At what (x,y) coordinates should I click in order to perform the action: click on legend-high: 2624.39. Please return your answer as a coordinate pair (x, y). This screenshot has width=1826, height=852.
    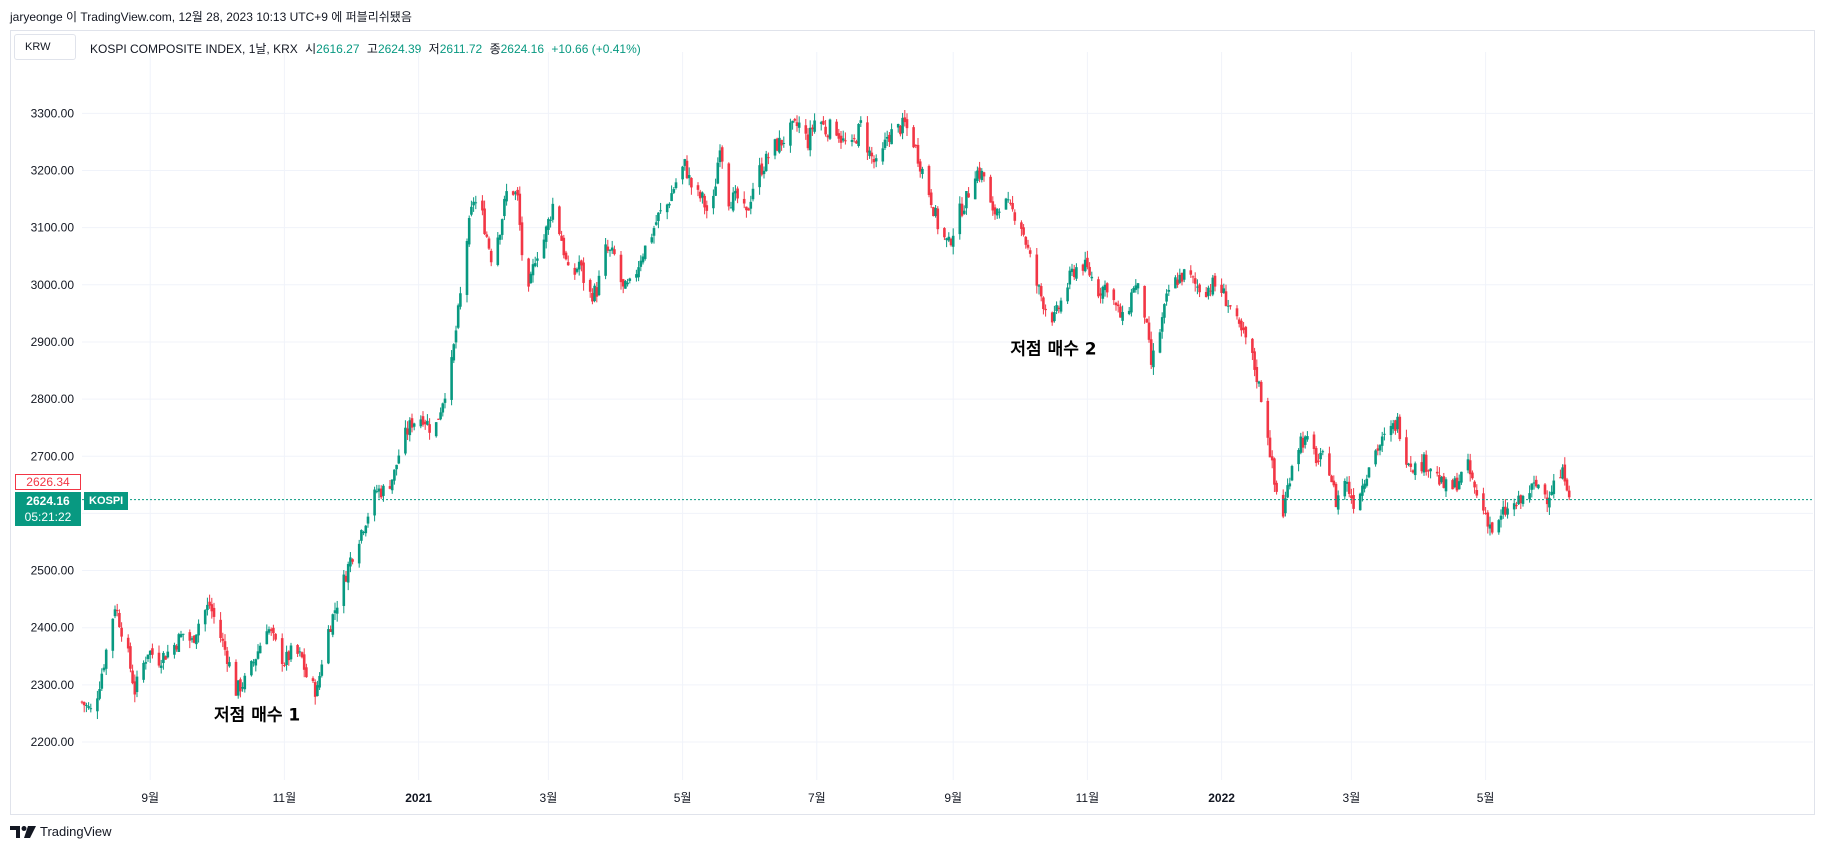
    Looking at the image, I should click on (399, 49).